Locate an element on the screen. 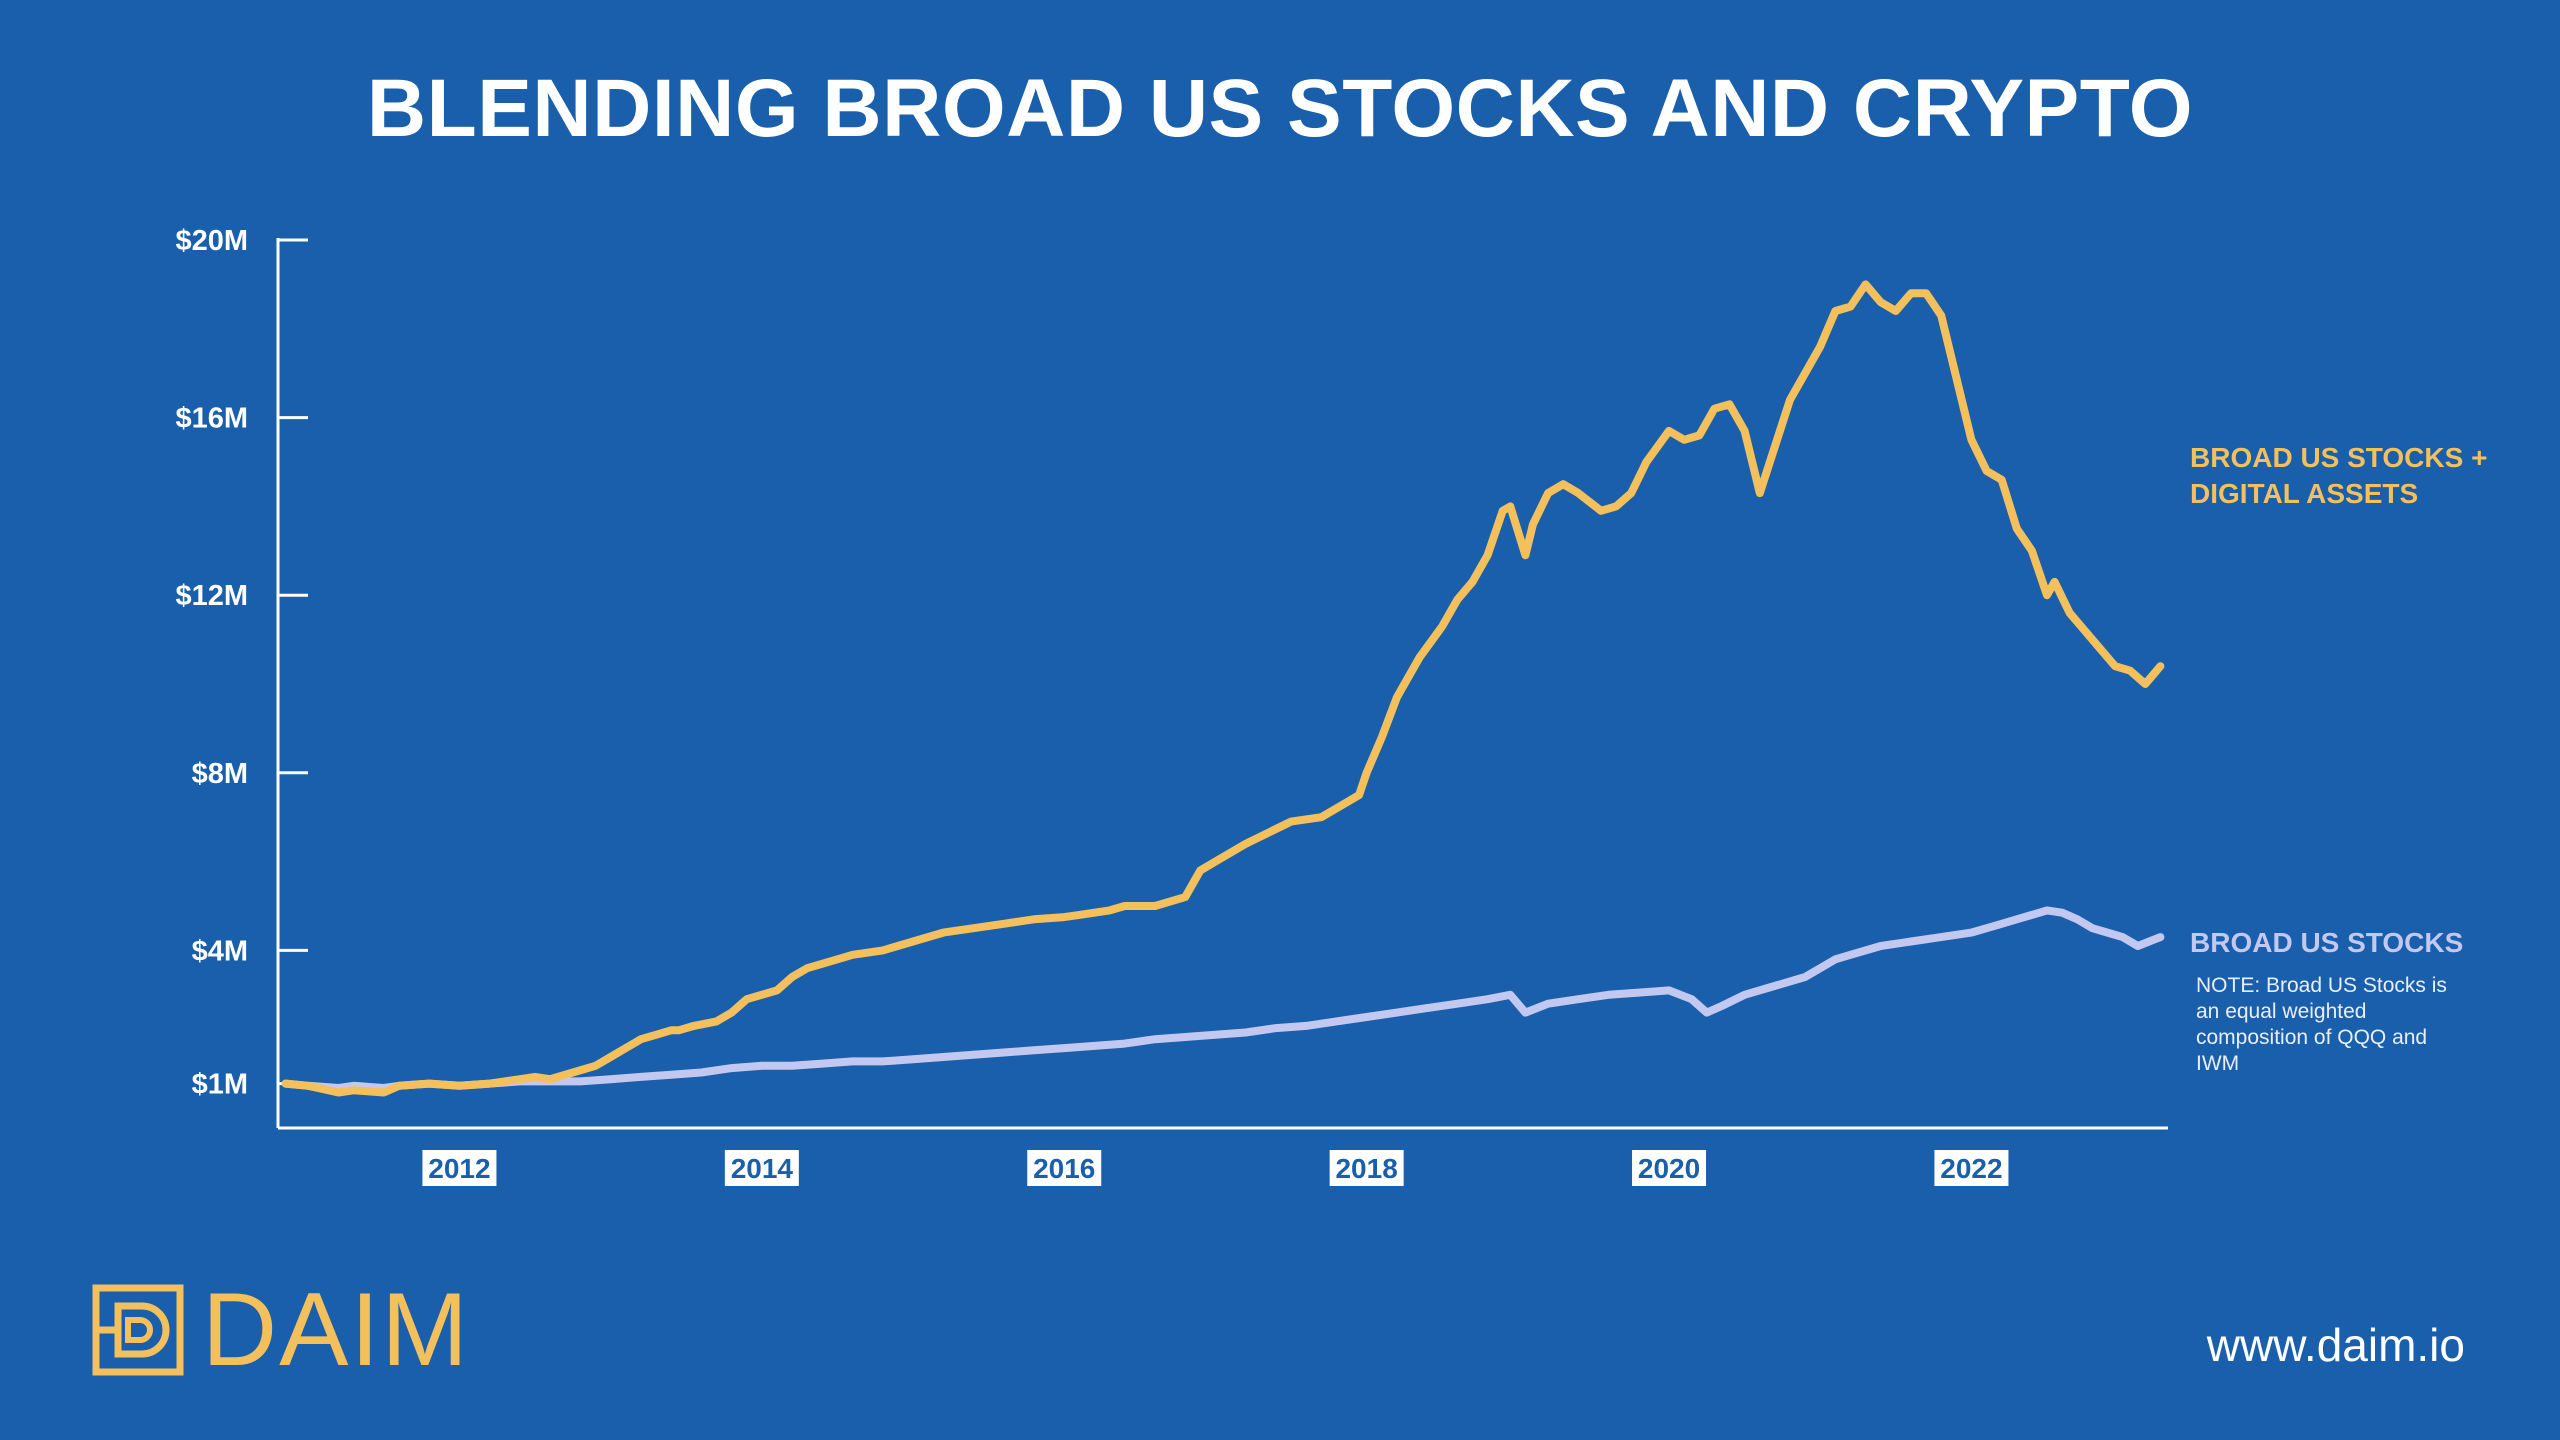  logo-wordmark: DAIM is located at coordinates (336, 1330).